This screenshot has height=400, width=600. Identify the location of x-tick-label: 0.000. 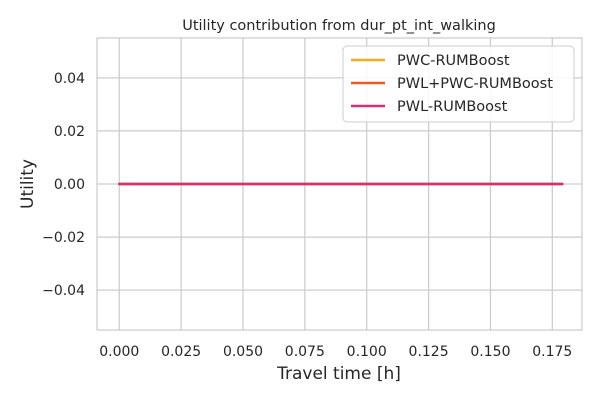
(119, 352).